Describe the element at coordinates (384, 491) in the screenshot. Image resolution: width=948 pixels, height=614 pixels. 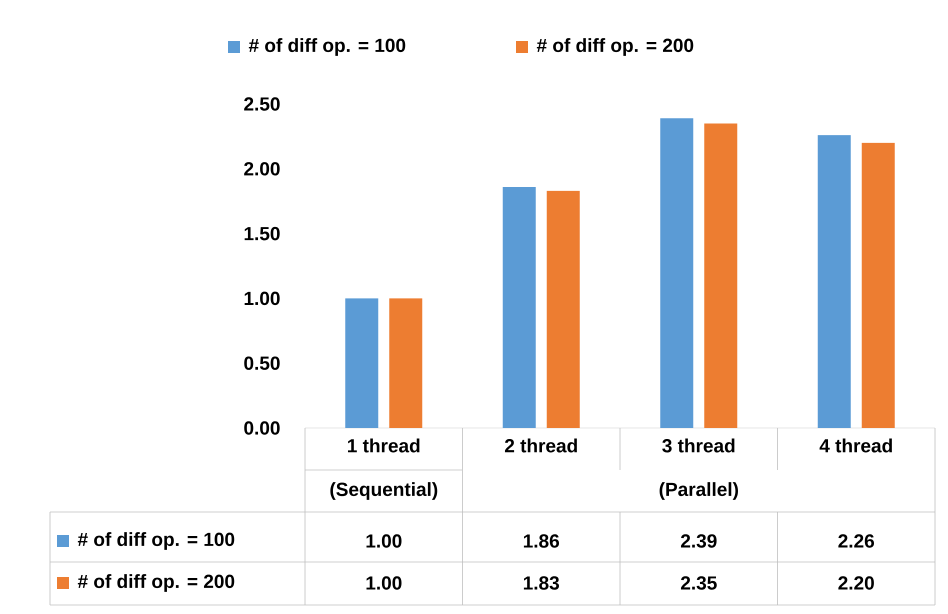
I see `text: (Sequential)` at that location.